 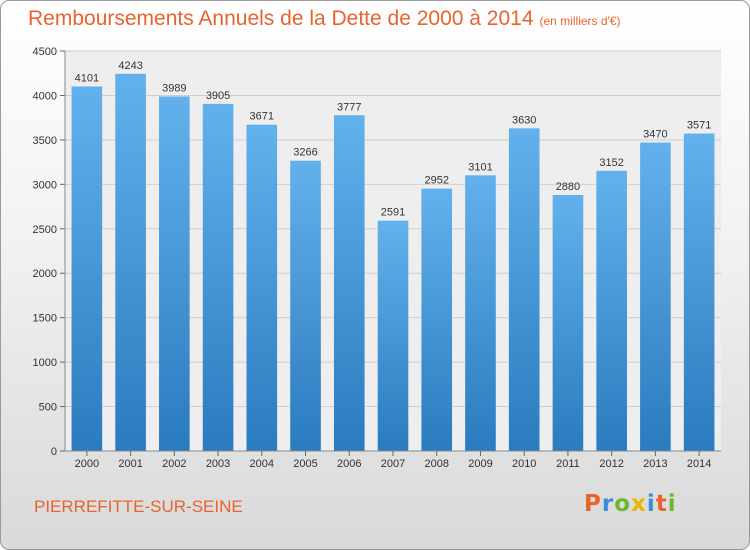 I want to click on x-tick-label-2014: 2014, so click(x=699, y=464).